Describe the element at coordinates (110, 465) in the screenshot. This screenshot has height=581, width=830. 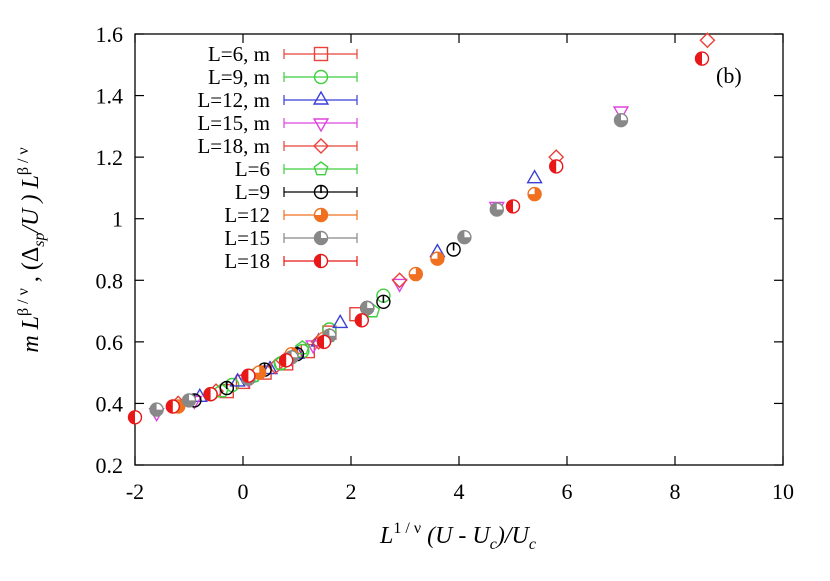
I see `y-tick-label: 0.2` at that location.